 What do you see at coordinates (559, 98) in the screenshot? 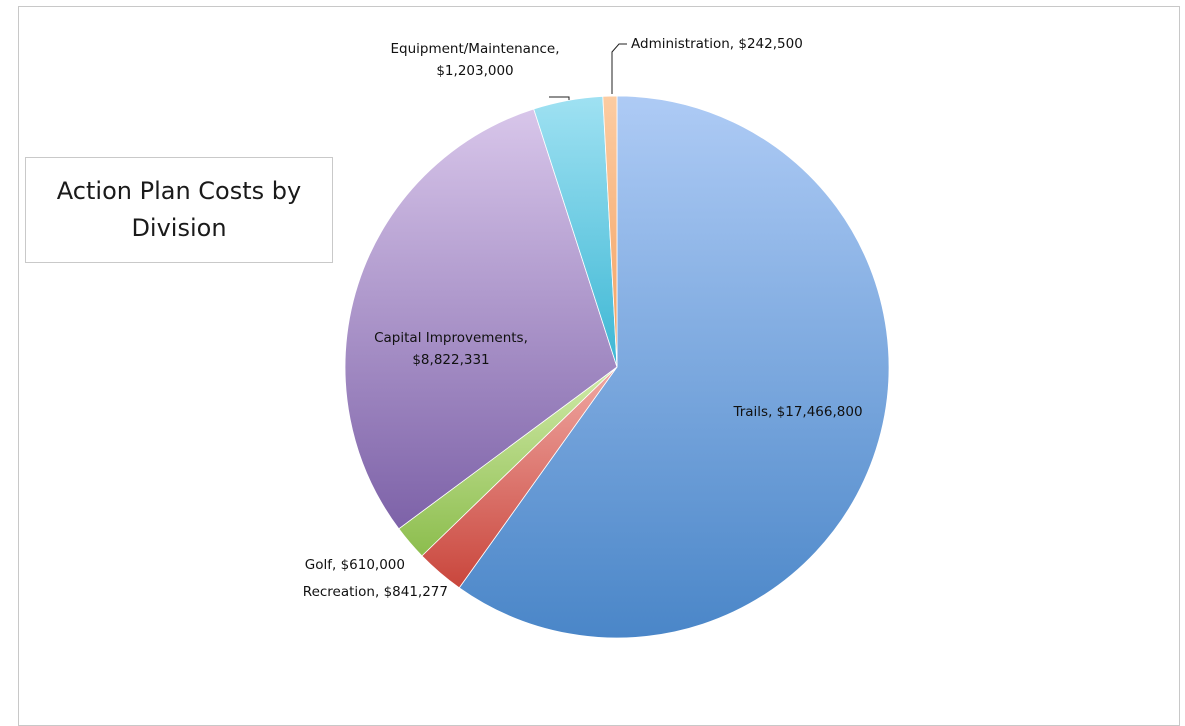
I see `leader-line-equipment-maintenance` at bounding box center [559, 98].